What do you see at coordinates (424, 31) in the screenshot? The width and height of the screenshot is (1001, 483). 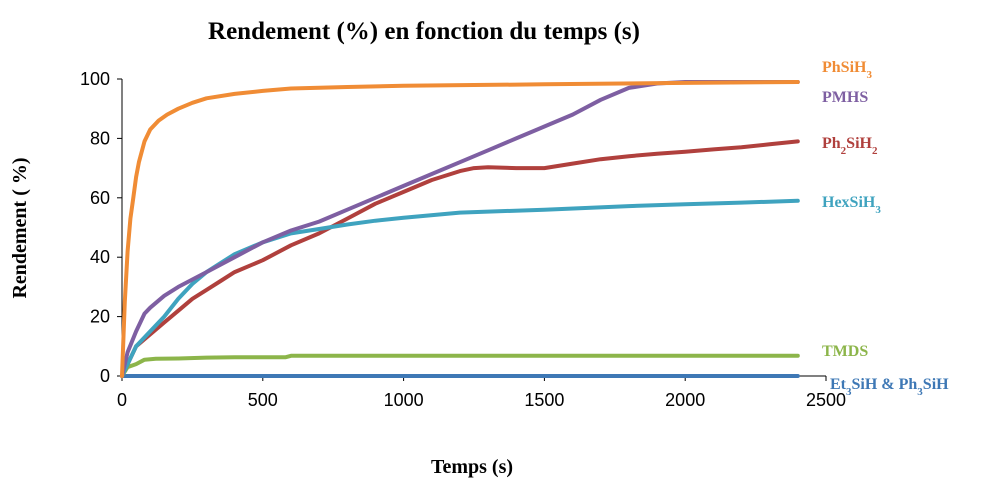 I see `chart-title: Rendement (%) en fonction du temps (s)` at bounding box center [424, 31].